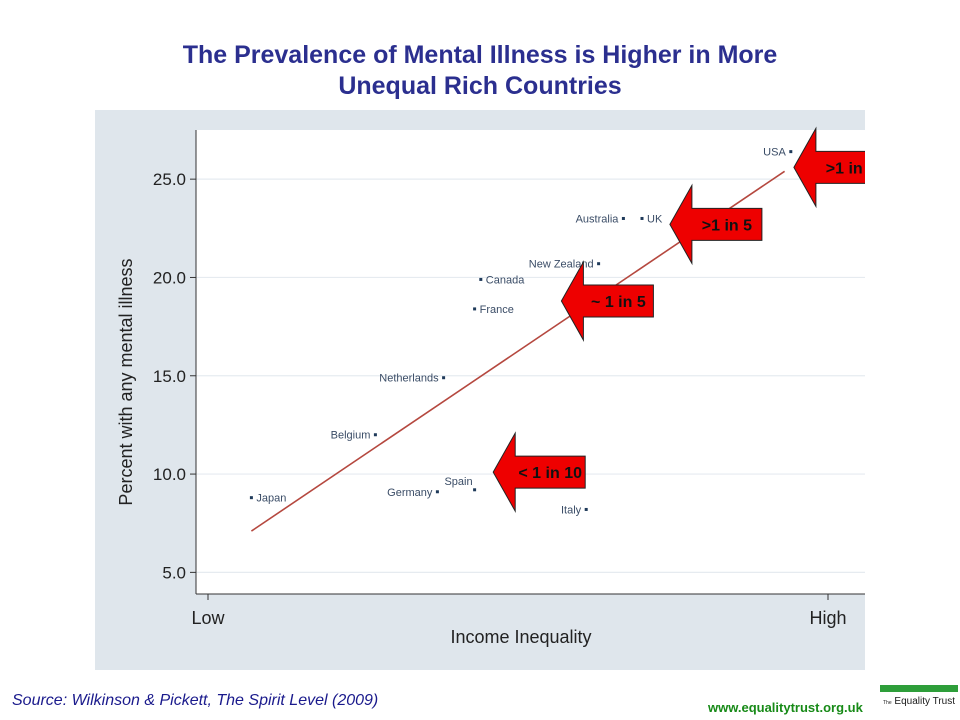 The height and width of the screenshot is (720, 960). Describe the element at coordinates (727, 225) in the screenshot. I see `callout-label: >1 in 5` at that location.